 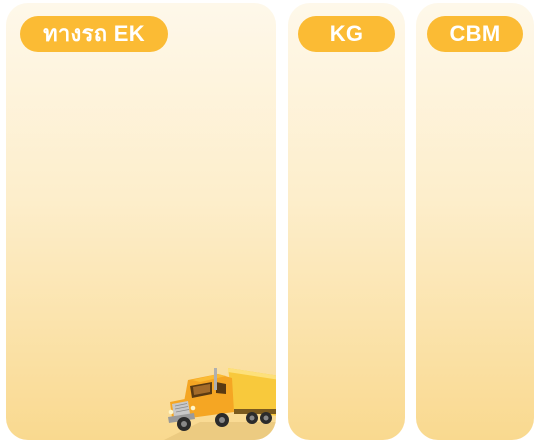 What do you see at coordinates (220, 404) in the screenshot?
I see `truck-icon` at bounding box center [220, 404].